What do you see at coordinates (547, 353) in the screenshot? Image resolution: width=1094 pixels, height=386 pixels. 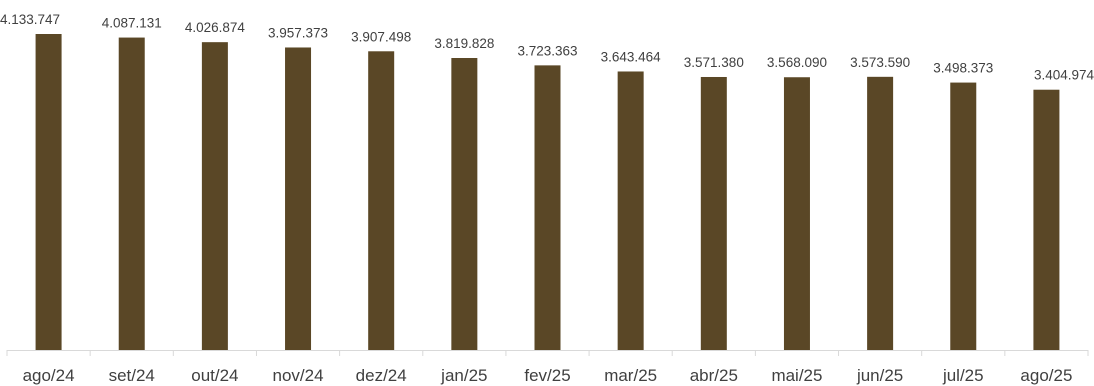 I see `x-axis` at bounding box center [547, 353].